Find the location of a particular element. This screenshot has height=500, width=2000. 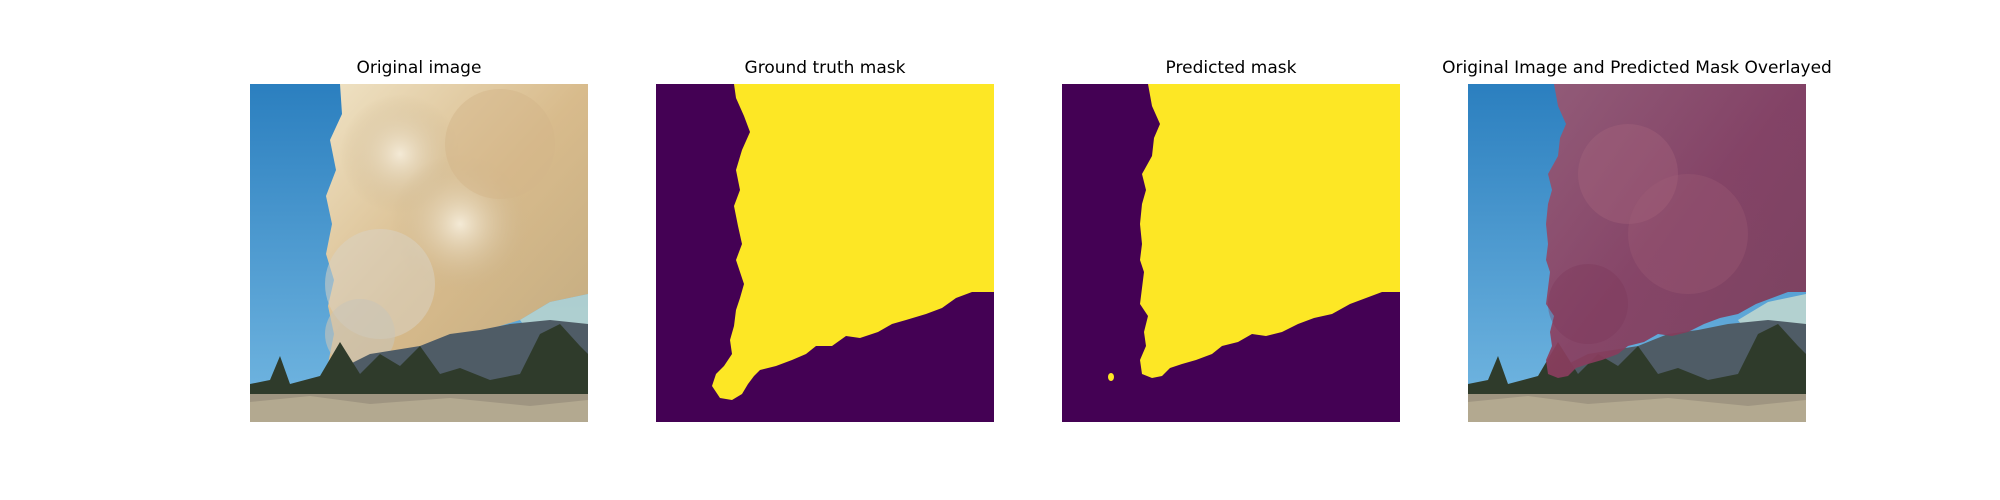

gt-smoke-region is located at coordinates (853, 242).